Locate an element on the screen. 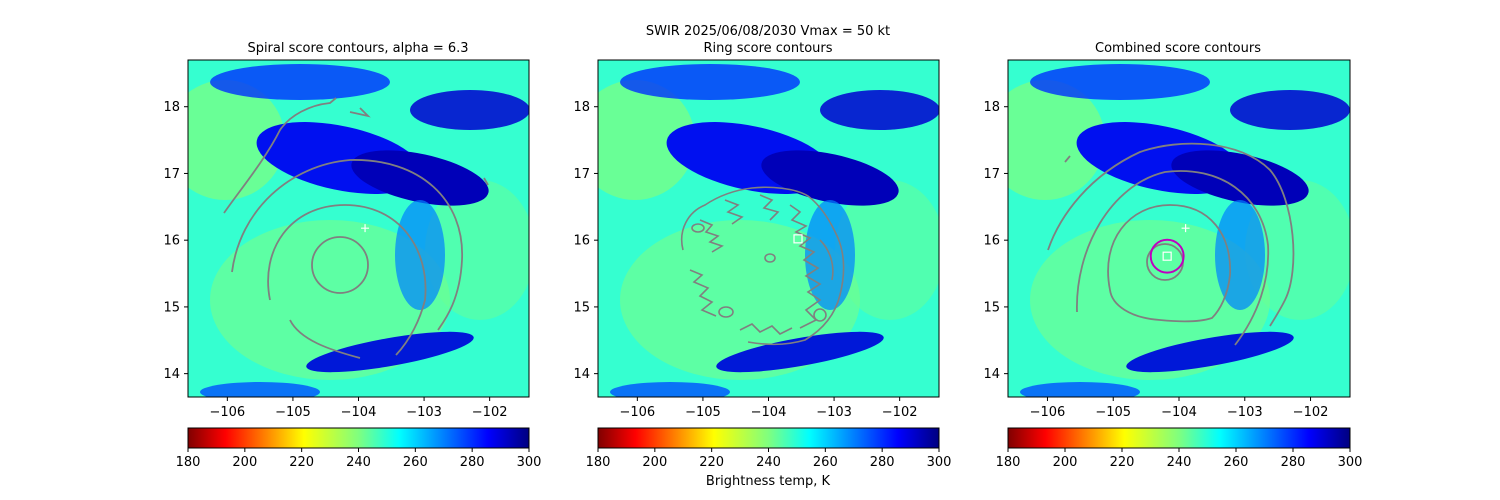 This screenshot has height=500, width=1500. spiral-contours is located at coordinates (356, 228).